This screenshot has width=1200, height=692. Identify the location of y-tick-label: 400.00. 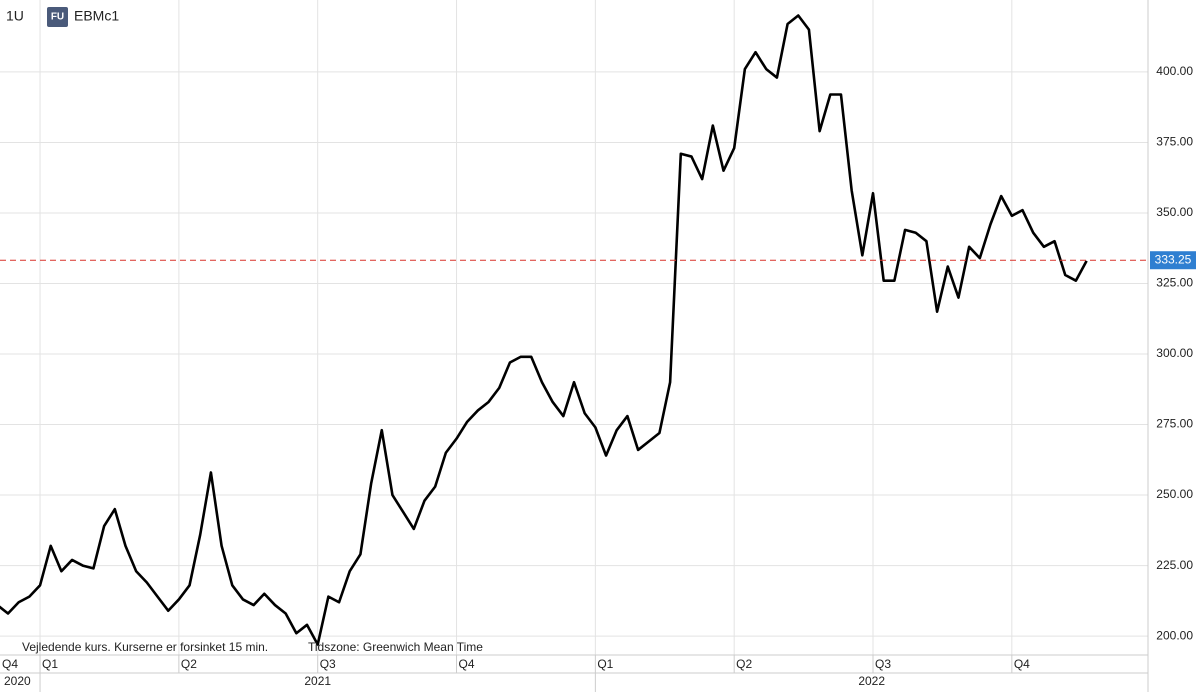
(1174, 71).